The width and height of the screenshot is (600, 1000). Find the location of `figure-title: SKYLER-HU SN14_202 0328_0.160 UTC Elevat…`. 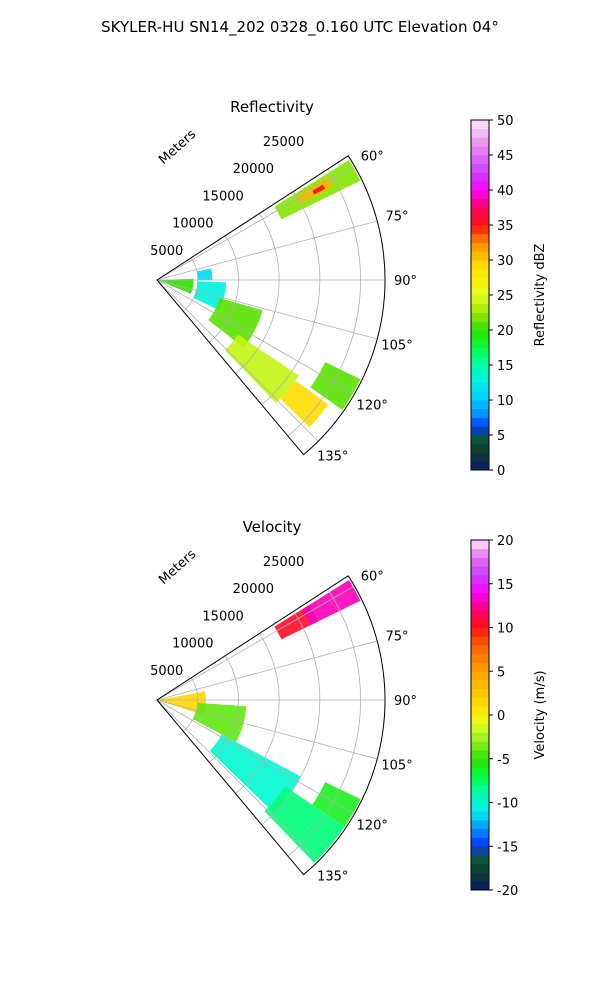

figure-title: SKYLER-HU SN14_202 0328_0.160 UTC Elevat… is located at coordinates (300, 27).